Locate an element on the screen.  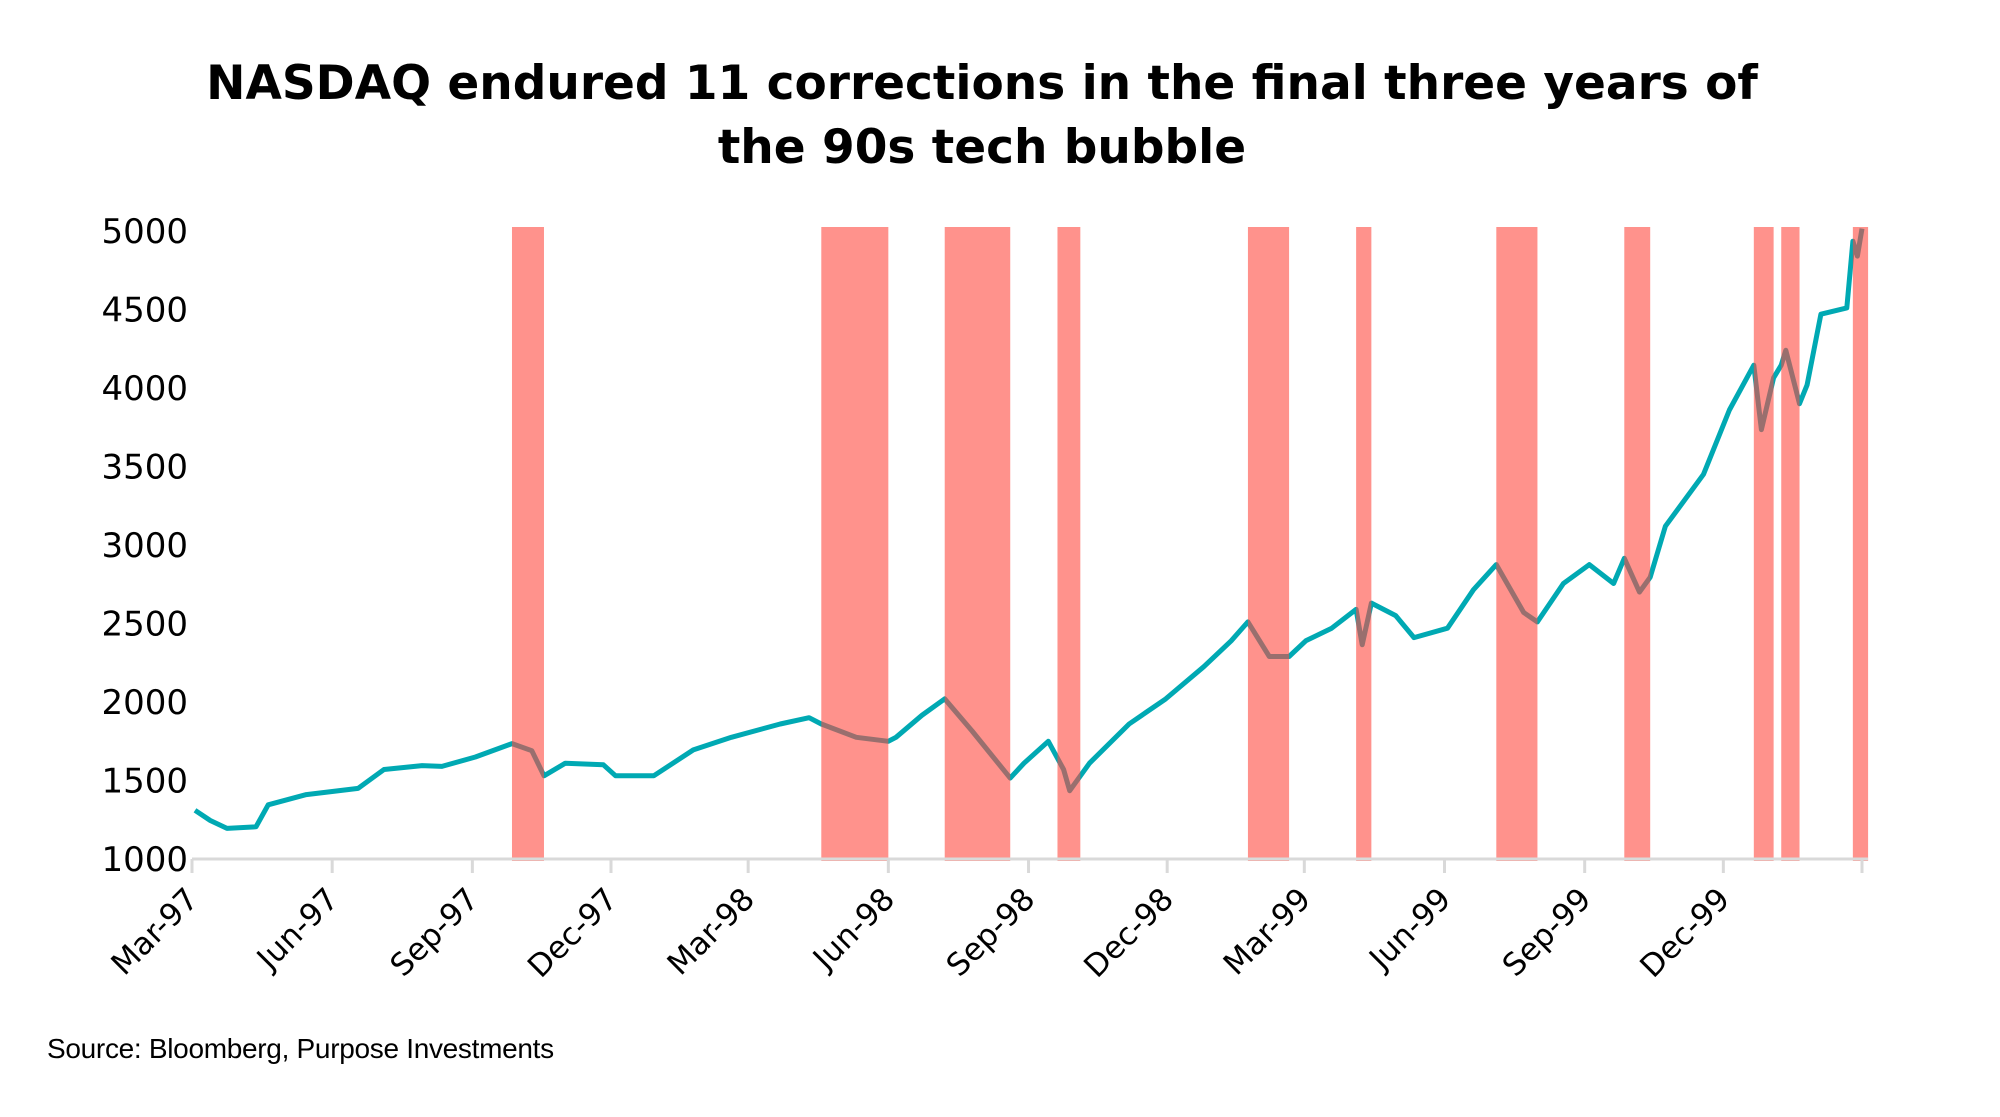
x-tick-label: Jun-99 is located at coordinates (1409, 929).